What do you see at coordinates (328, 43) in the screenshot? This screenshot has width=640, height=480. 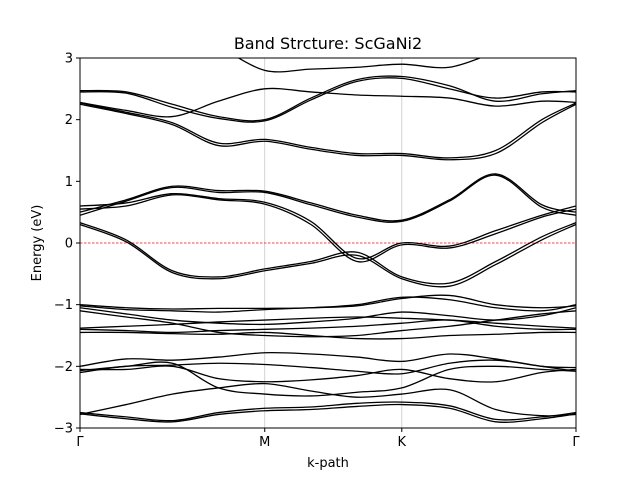 I see `chart-title: Band Strcture: ScGaNi2` at bounding box center [328, 43].